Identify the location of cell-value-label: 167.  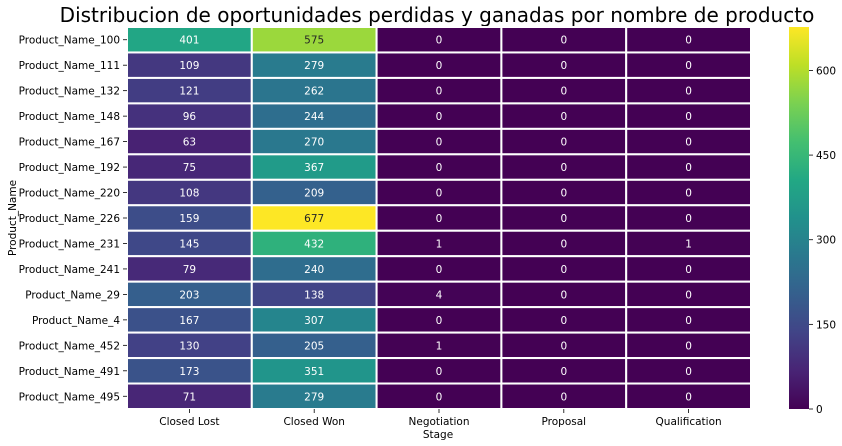
(189, 321).